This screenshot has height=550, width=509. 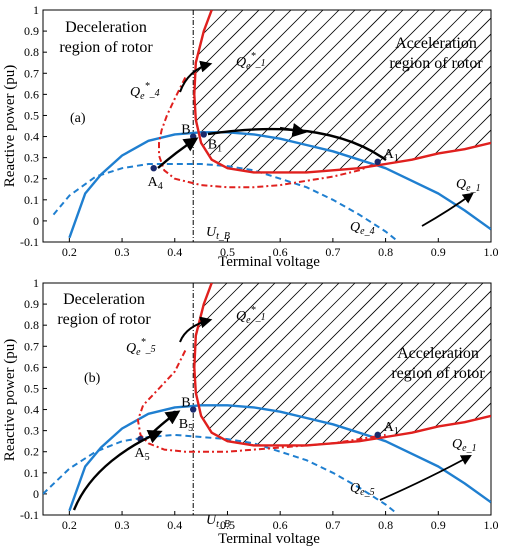 What do you see at coordinates (251, 61) in the screenshot?
I see `label-qe-star-1: Qe*_1` at bounding box center [251, 61].